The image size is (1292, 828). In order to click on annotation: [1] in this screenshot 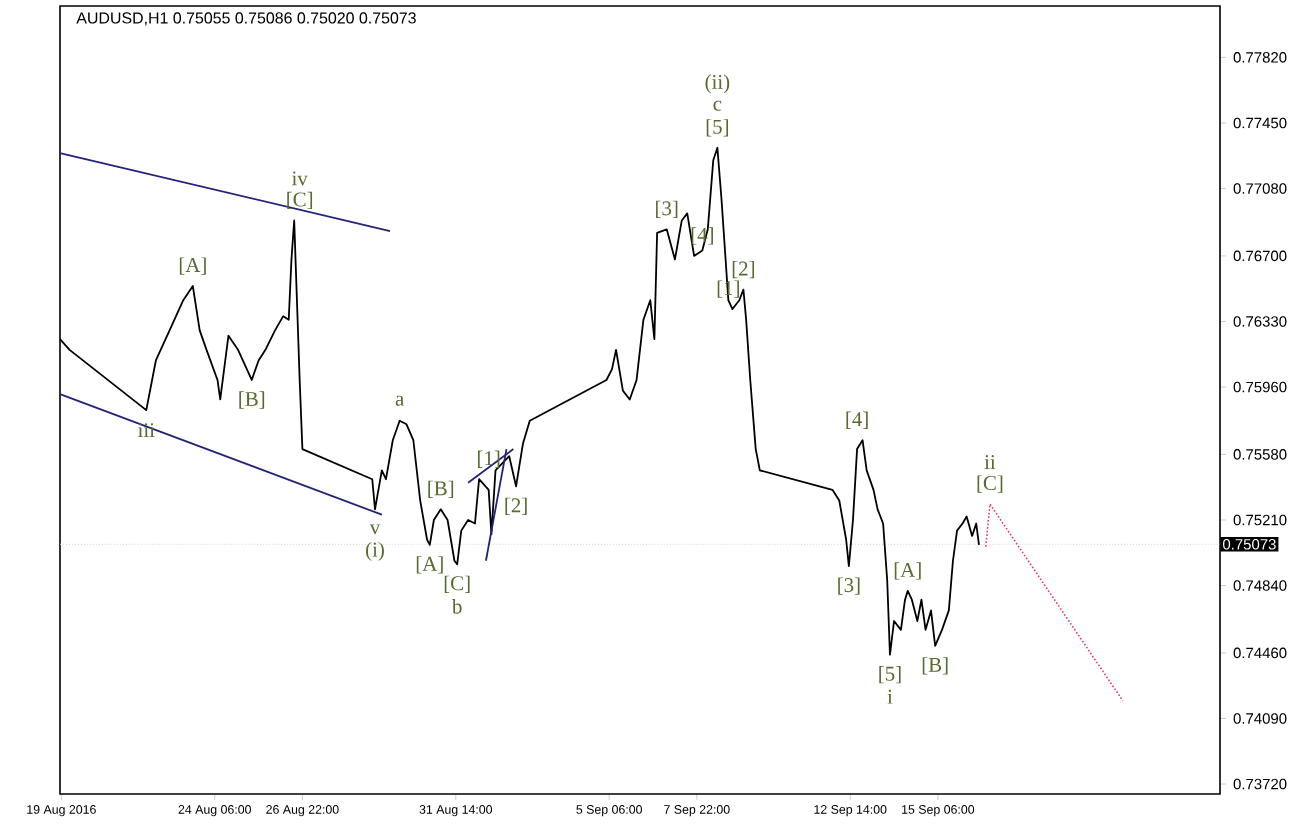, I will do `click(489, 459)`.